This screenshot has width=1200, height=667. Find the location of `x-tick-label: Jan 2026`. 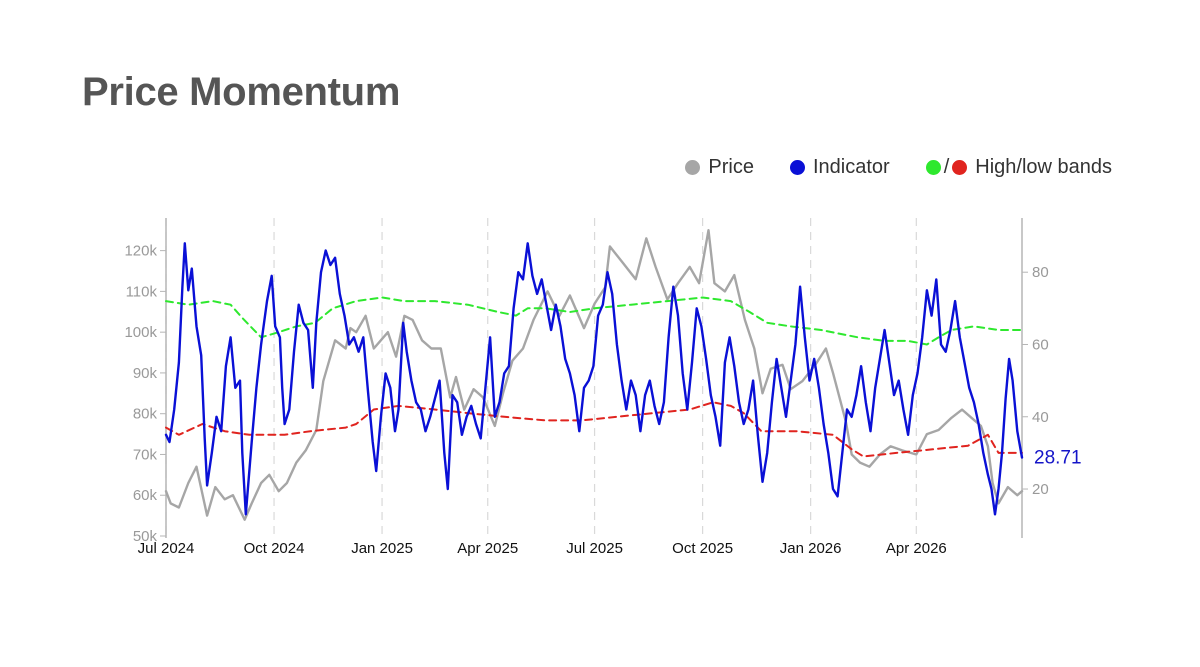

x-tick-label: Jan 2026 is located at coordinates (811, 548).